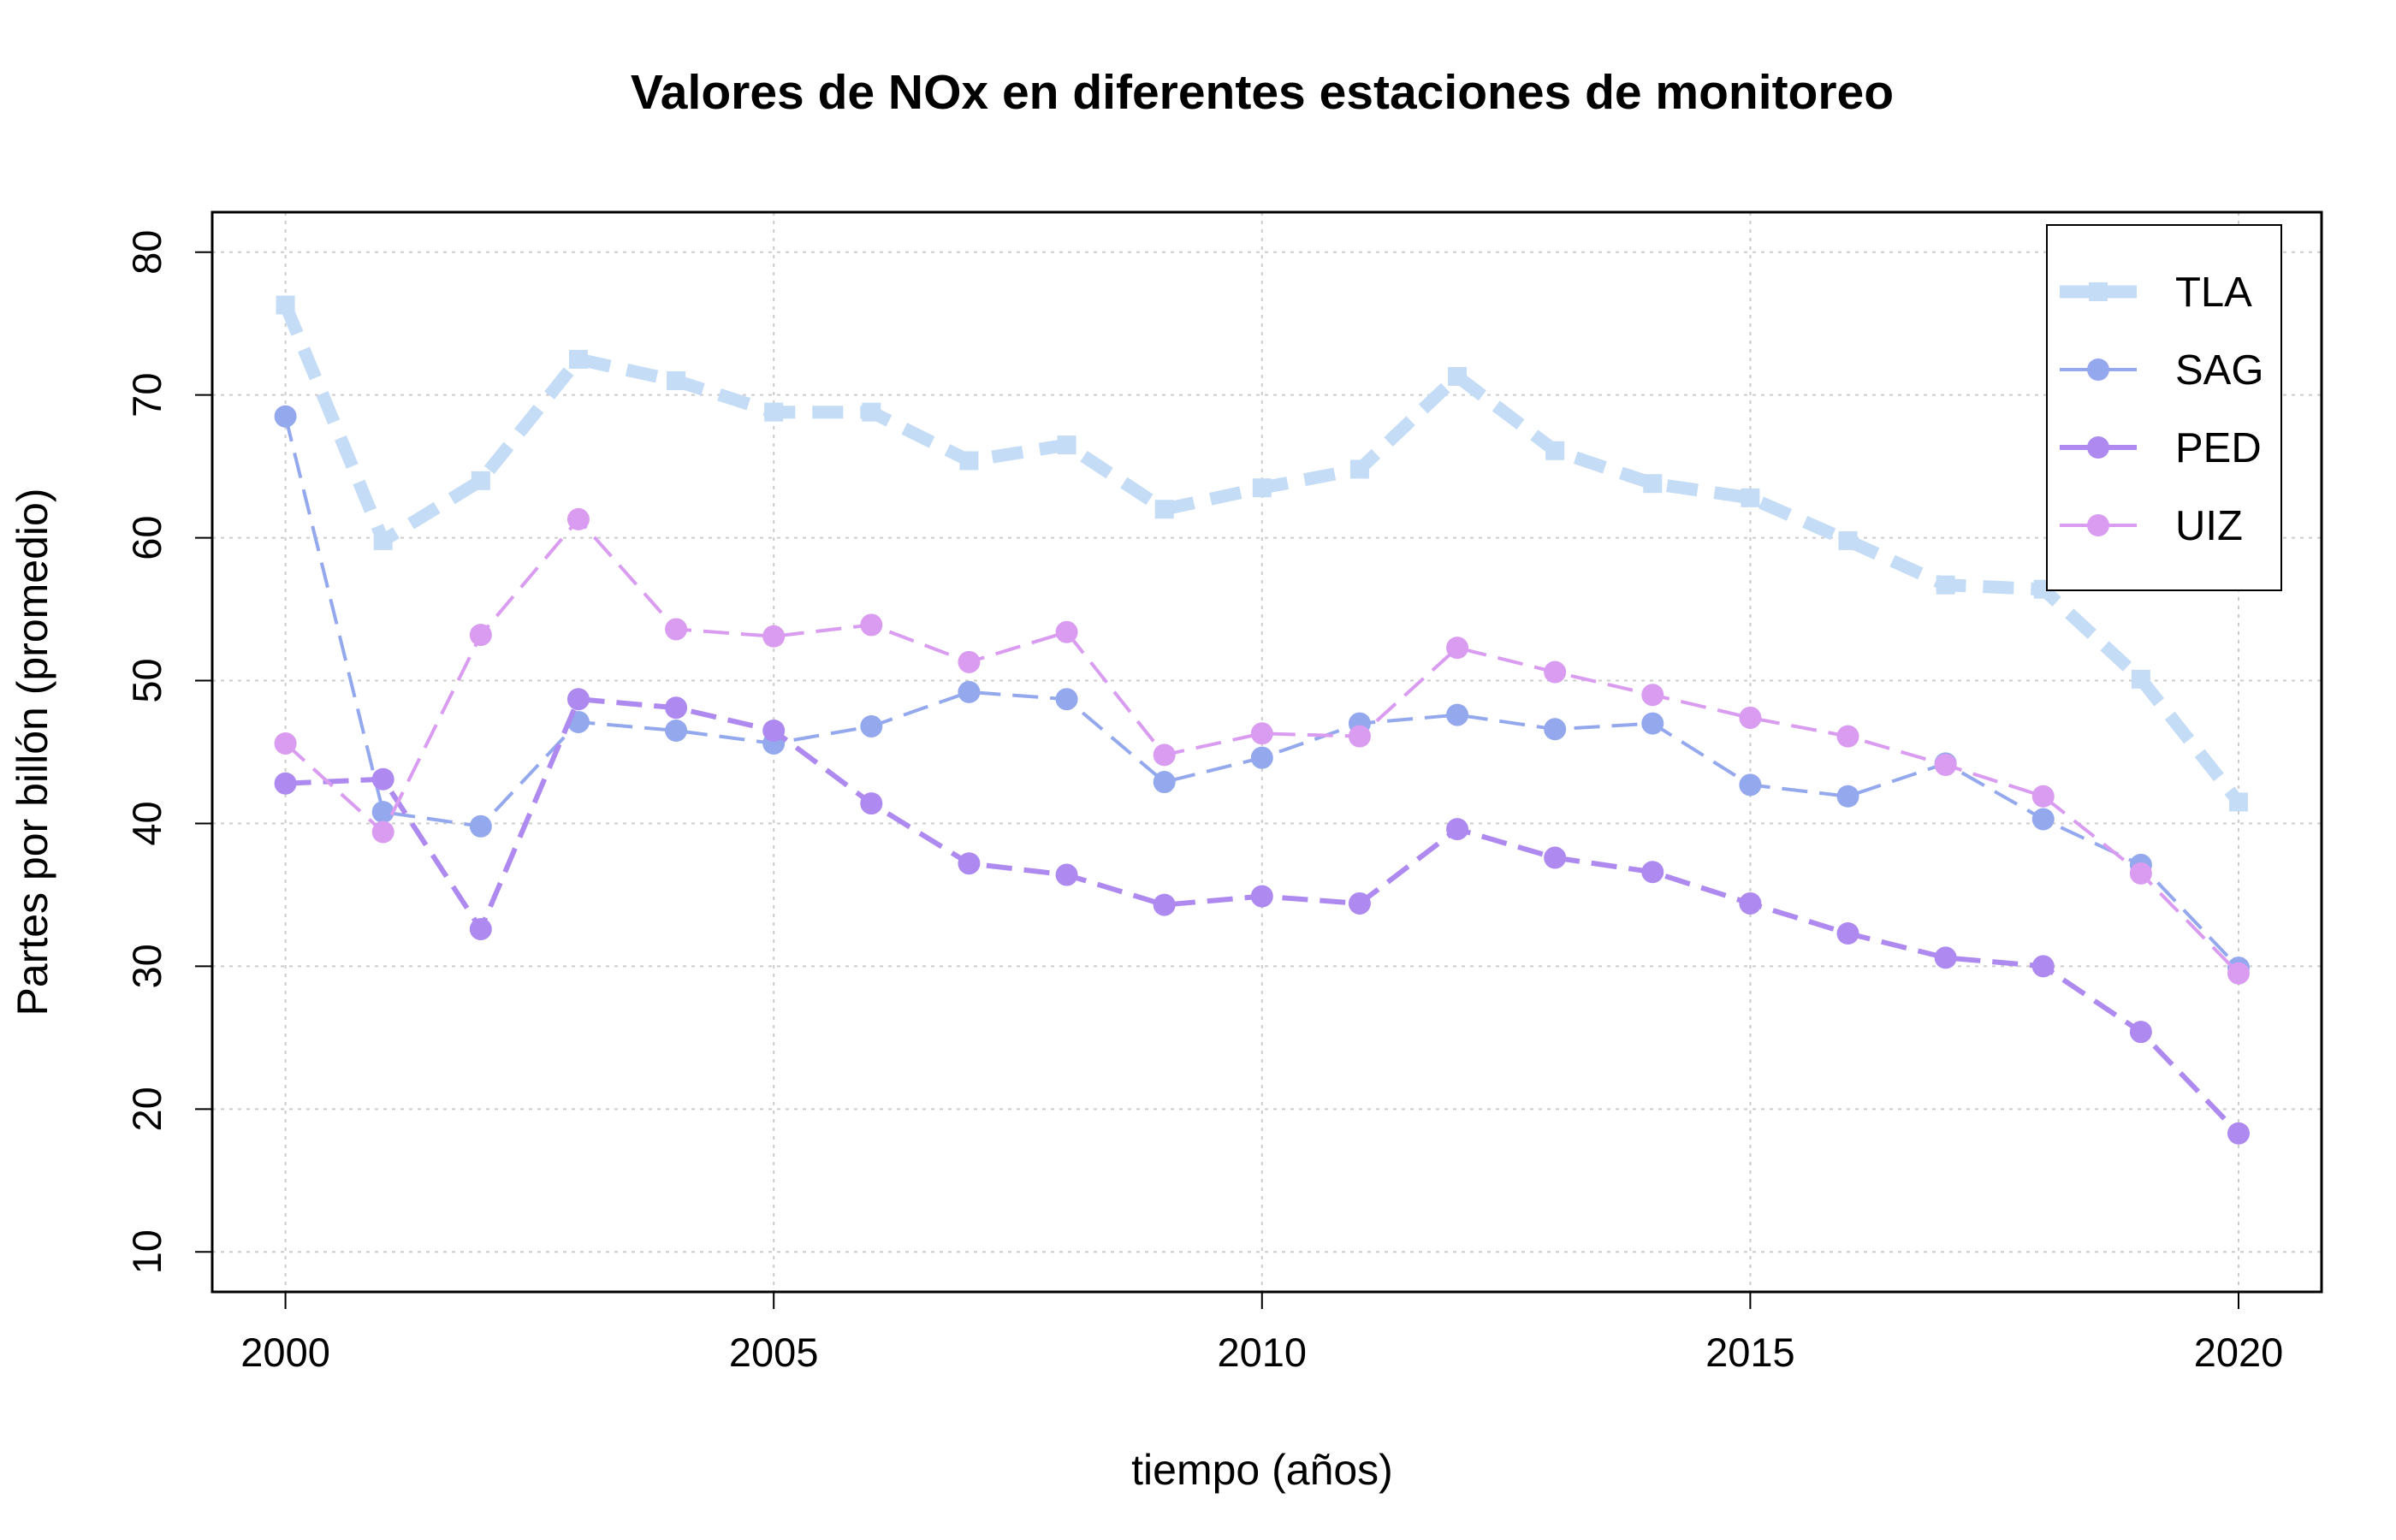  Describe the element at coordinates (2239, 1352) in the screenshot. I see `x-tick-label: 2020` at that location.